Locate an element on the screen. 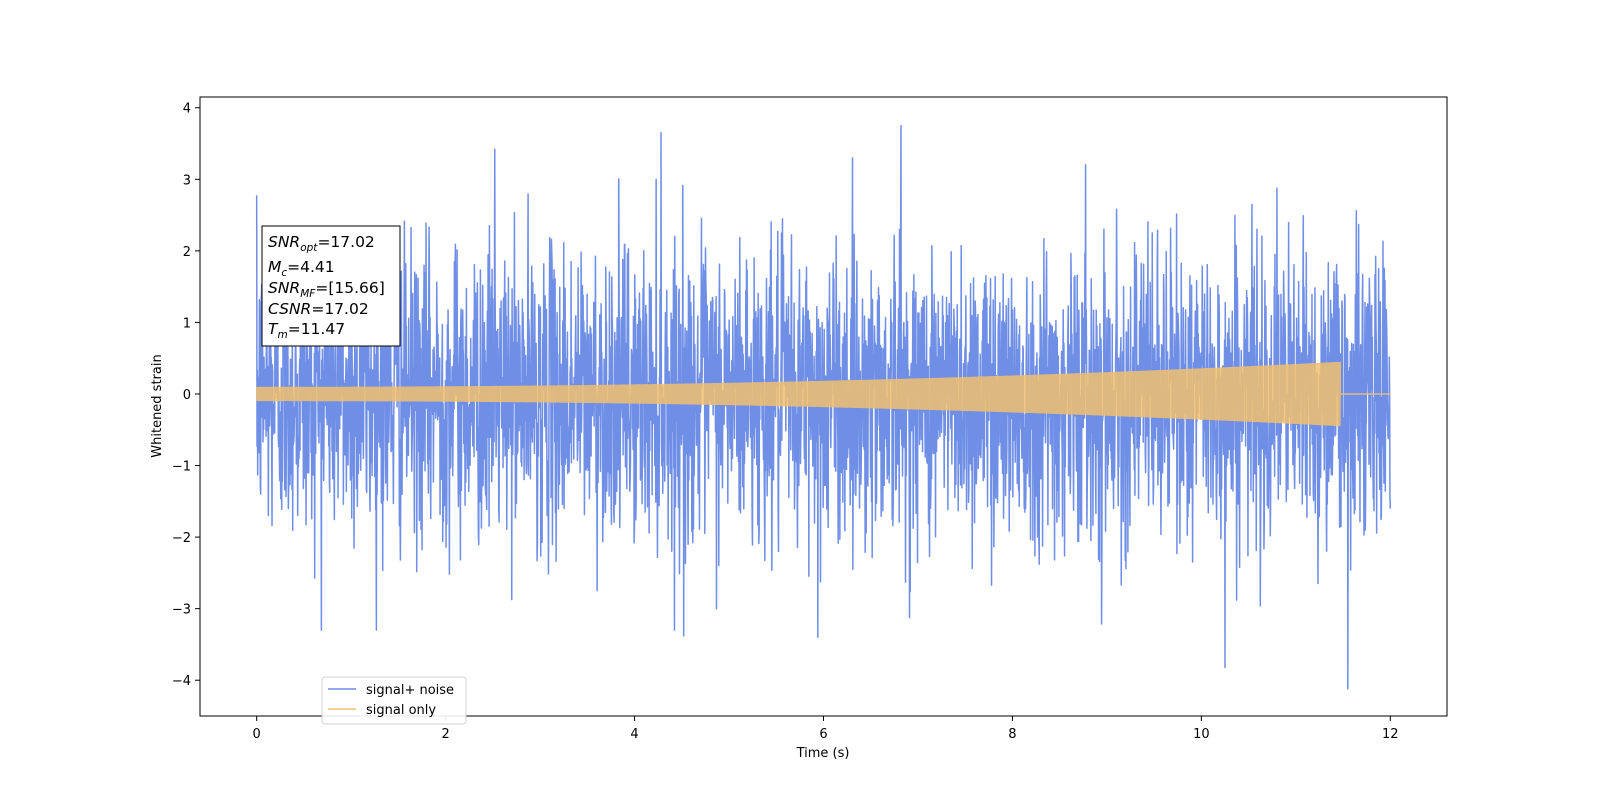 This screenshot has height=800, width=1600. x-axis-ticks: 0 2 4 6 8 10 12 is located at coordinates (826, 729).